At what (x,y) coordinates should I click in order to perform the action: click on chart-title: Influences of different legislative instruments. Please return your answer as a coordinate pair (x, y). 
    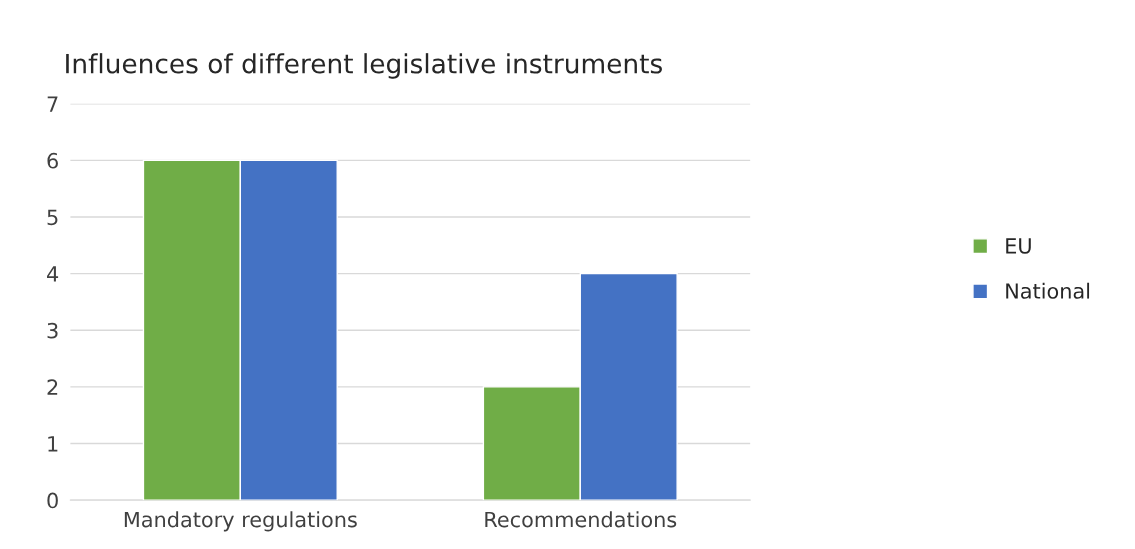
    Looking at the image, I should click on (364, 66).